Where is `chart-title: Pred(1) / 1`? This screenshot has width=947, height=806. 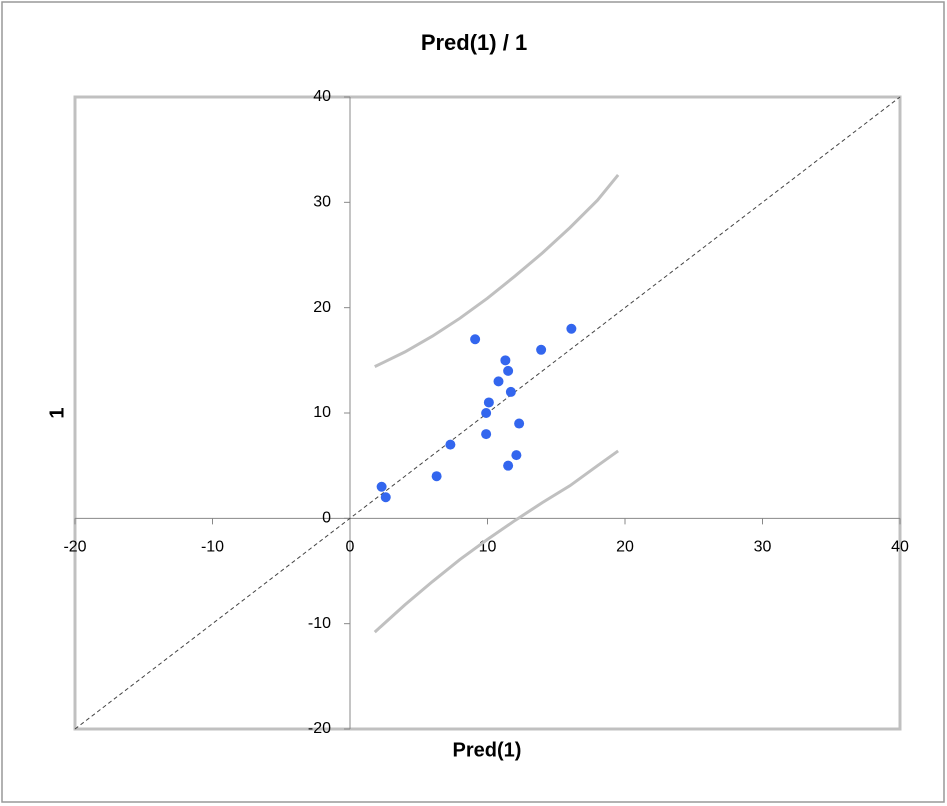
chart-title: Pred(1) / 1 is located at coordinates (474, 42).